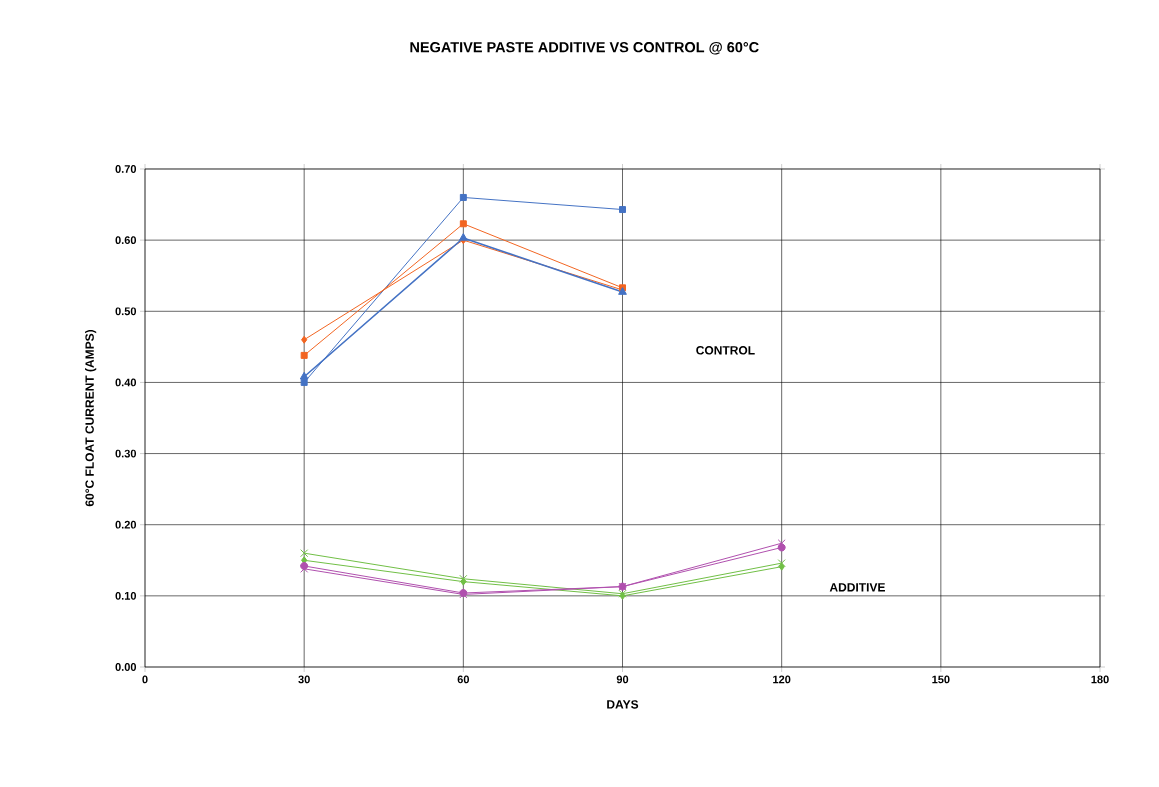 The height and width of the screenshot is (787, 1159). I want to click on y-tick-label: 0.70, so click(126, 169).